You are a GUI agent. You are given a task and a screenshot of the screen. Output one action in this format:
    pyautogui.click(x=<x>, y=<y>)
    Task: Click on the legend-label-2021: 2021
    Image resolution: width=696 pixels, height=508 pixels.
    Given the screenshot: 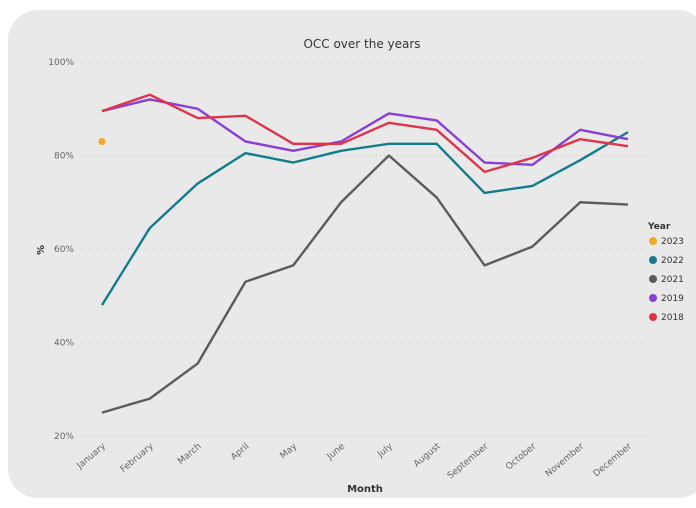 What is the action you would take?
    pyautogui.click(x=672, y=280)
    